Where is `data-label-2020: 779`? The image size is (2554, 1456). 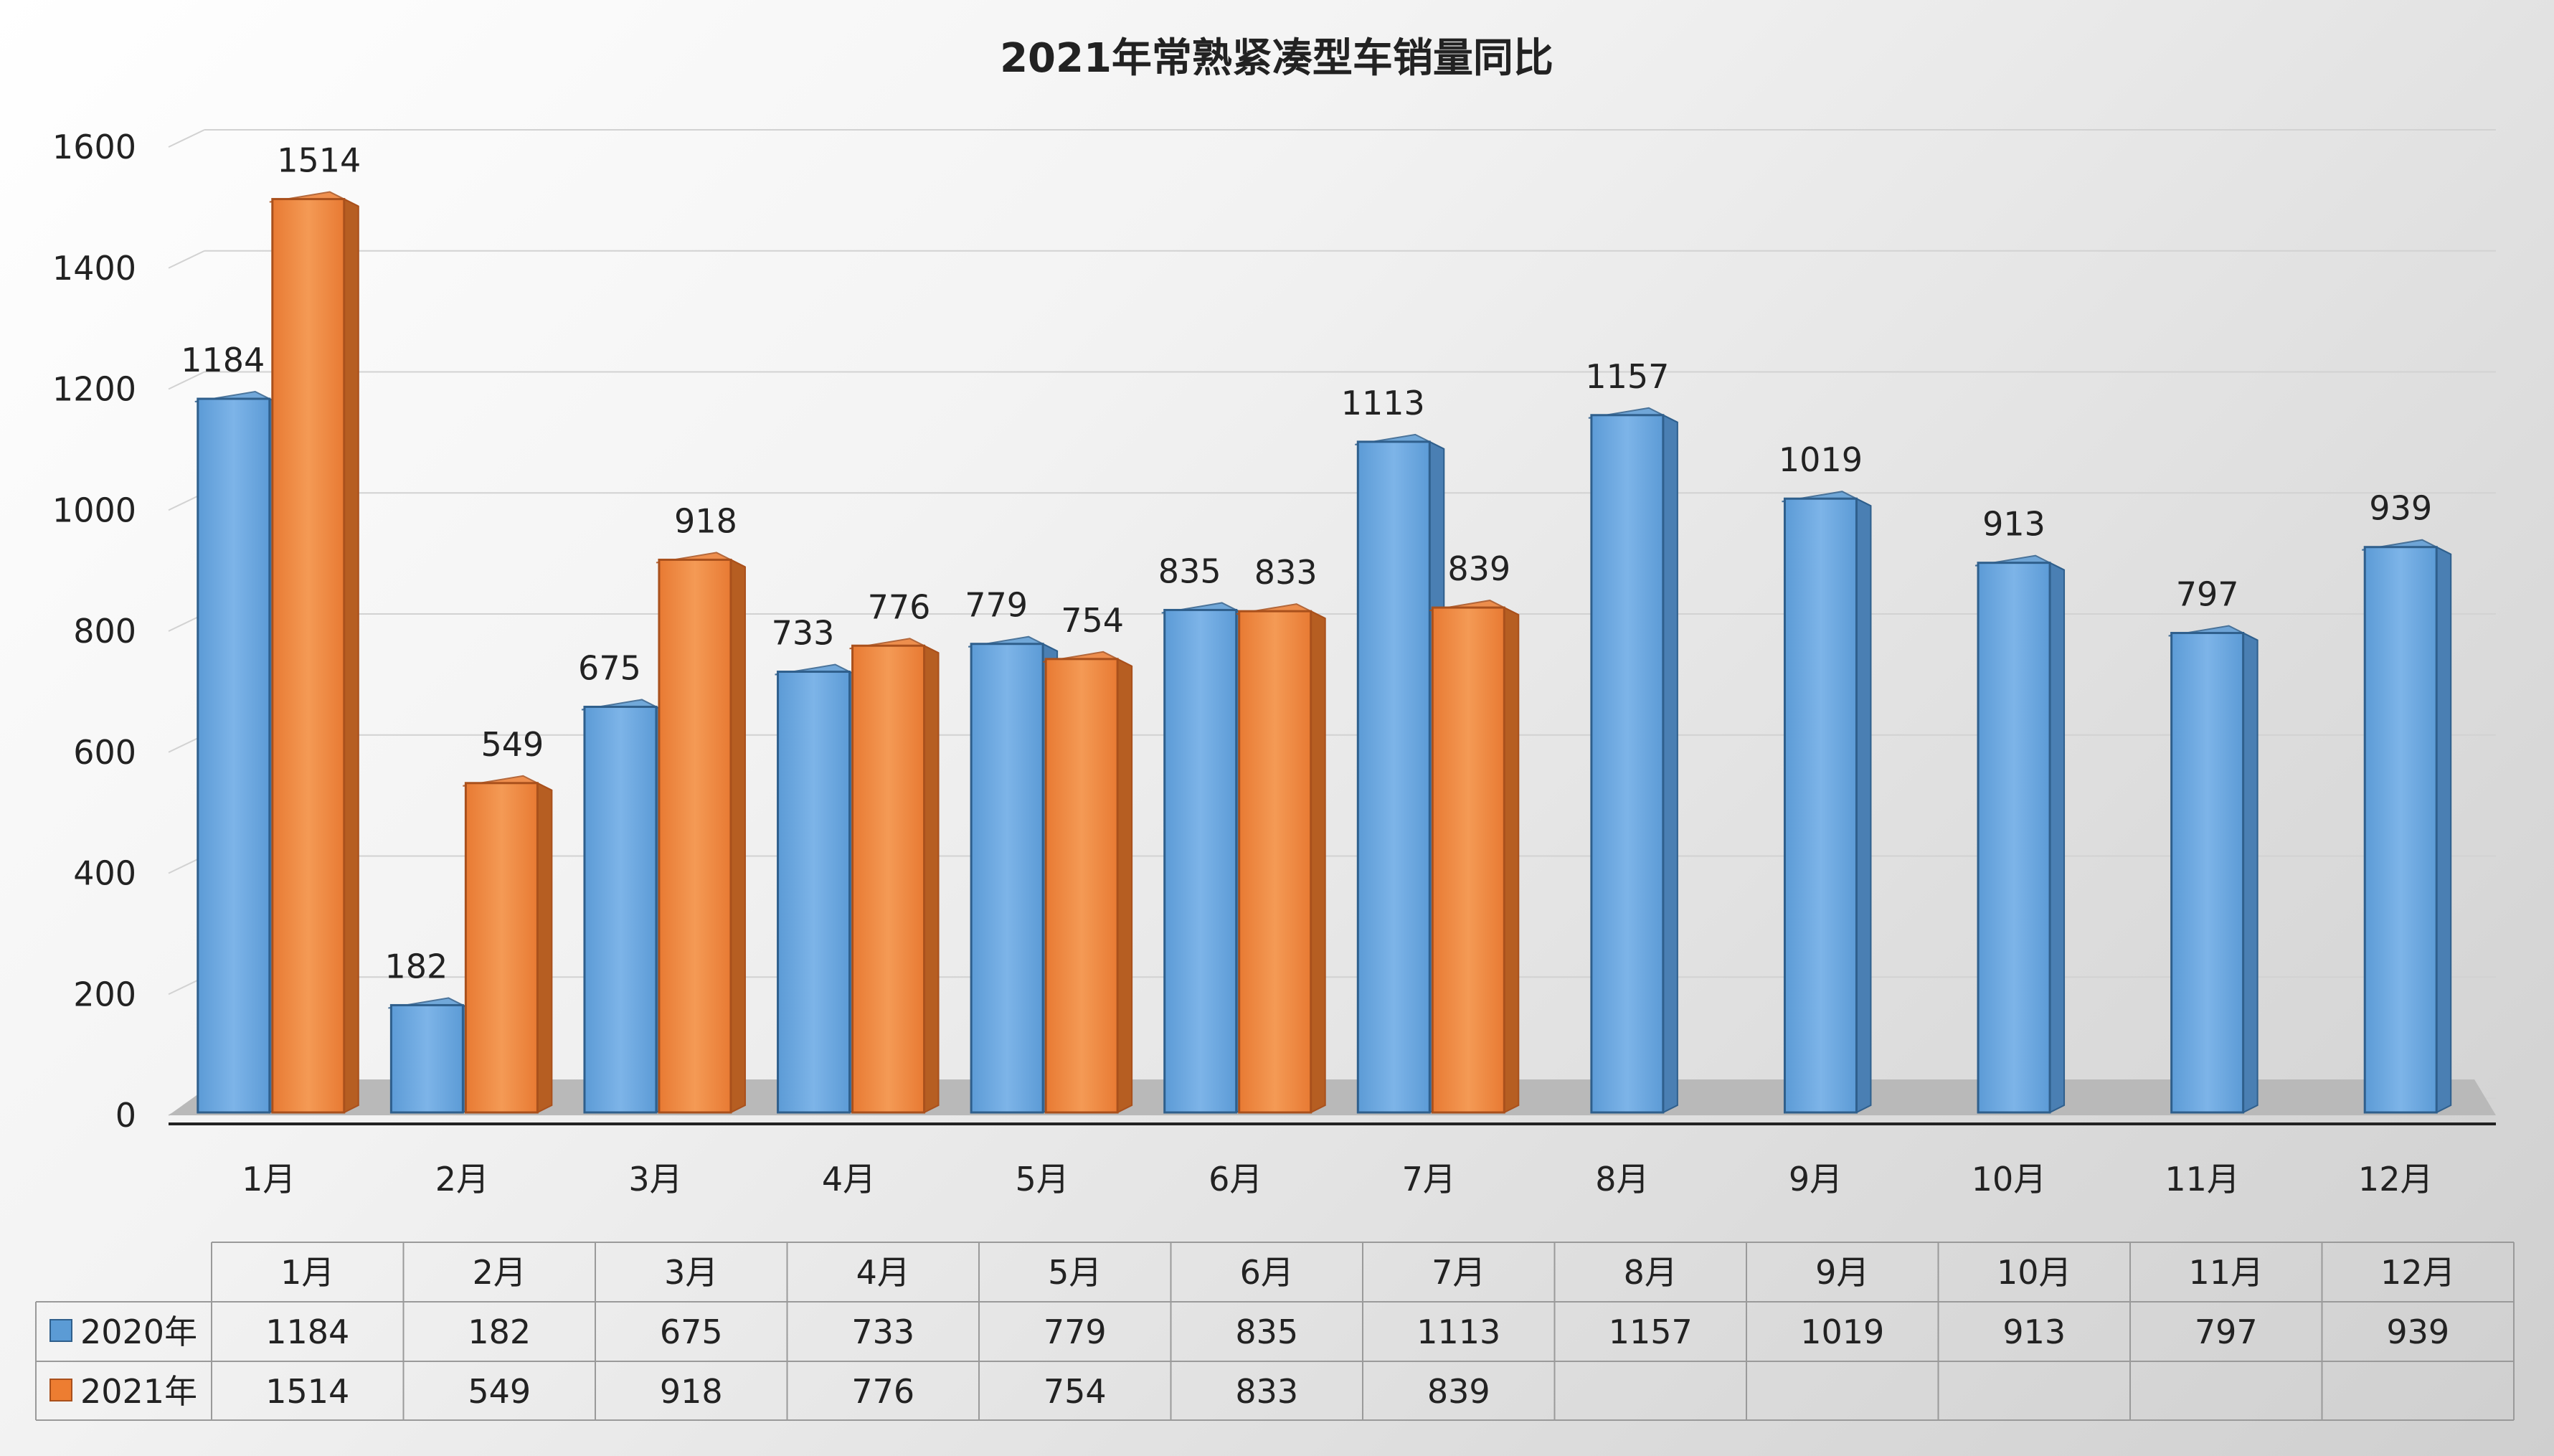
data-label-2020: 779 is located at coordinates (996, 605).